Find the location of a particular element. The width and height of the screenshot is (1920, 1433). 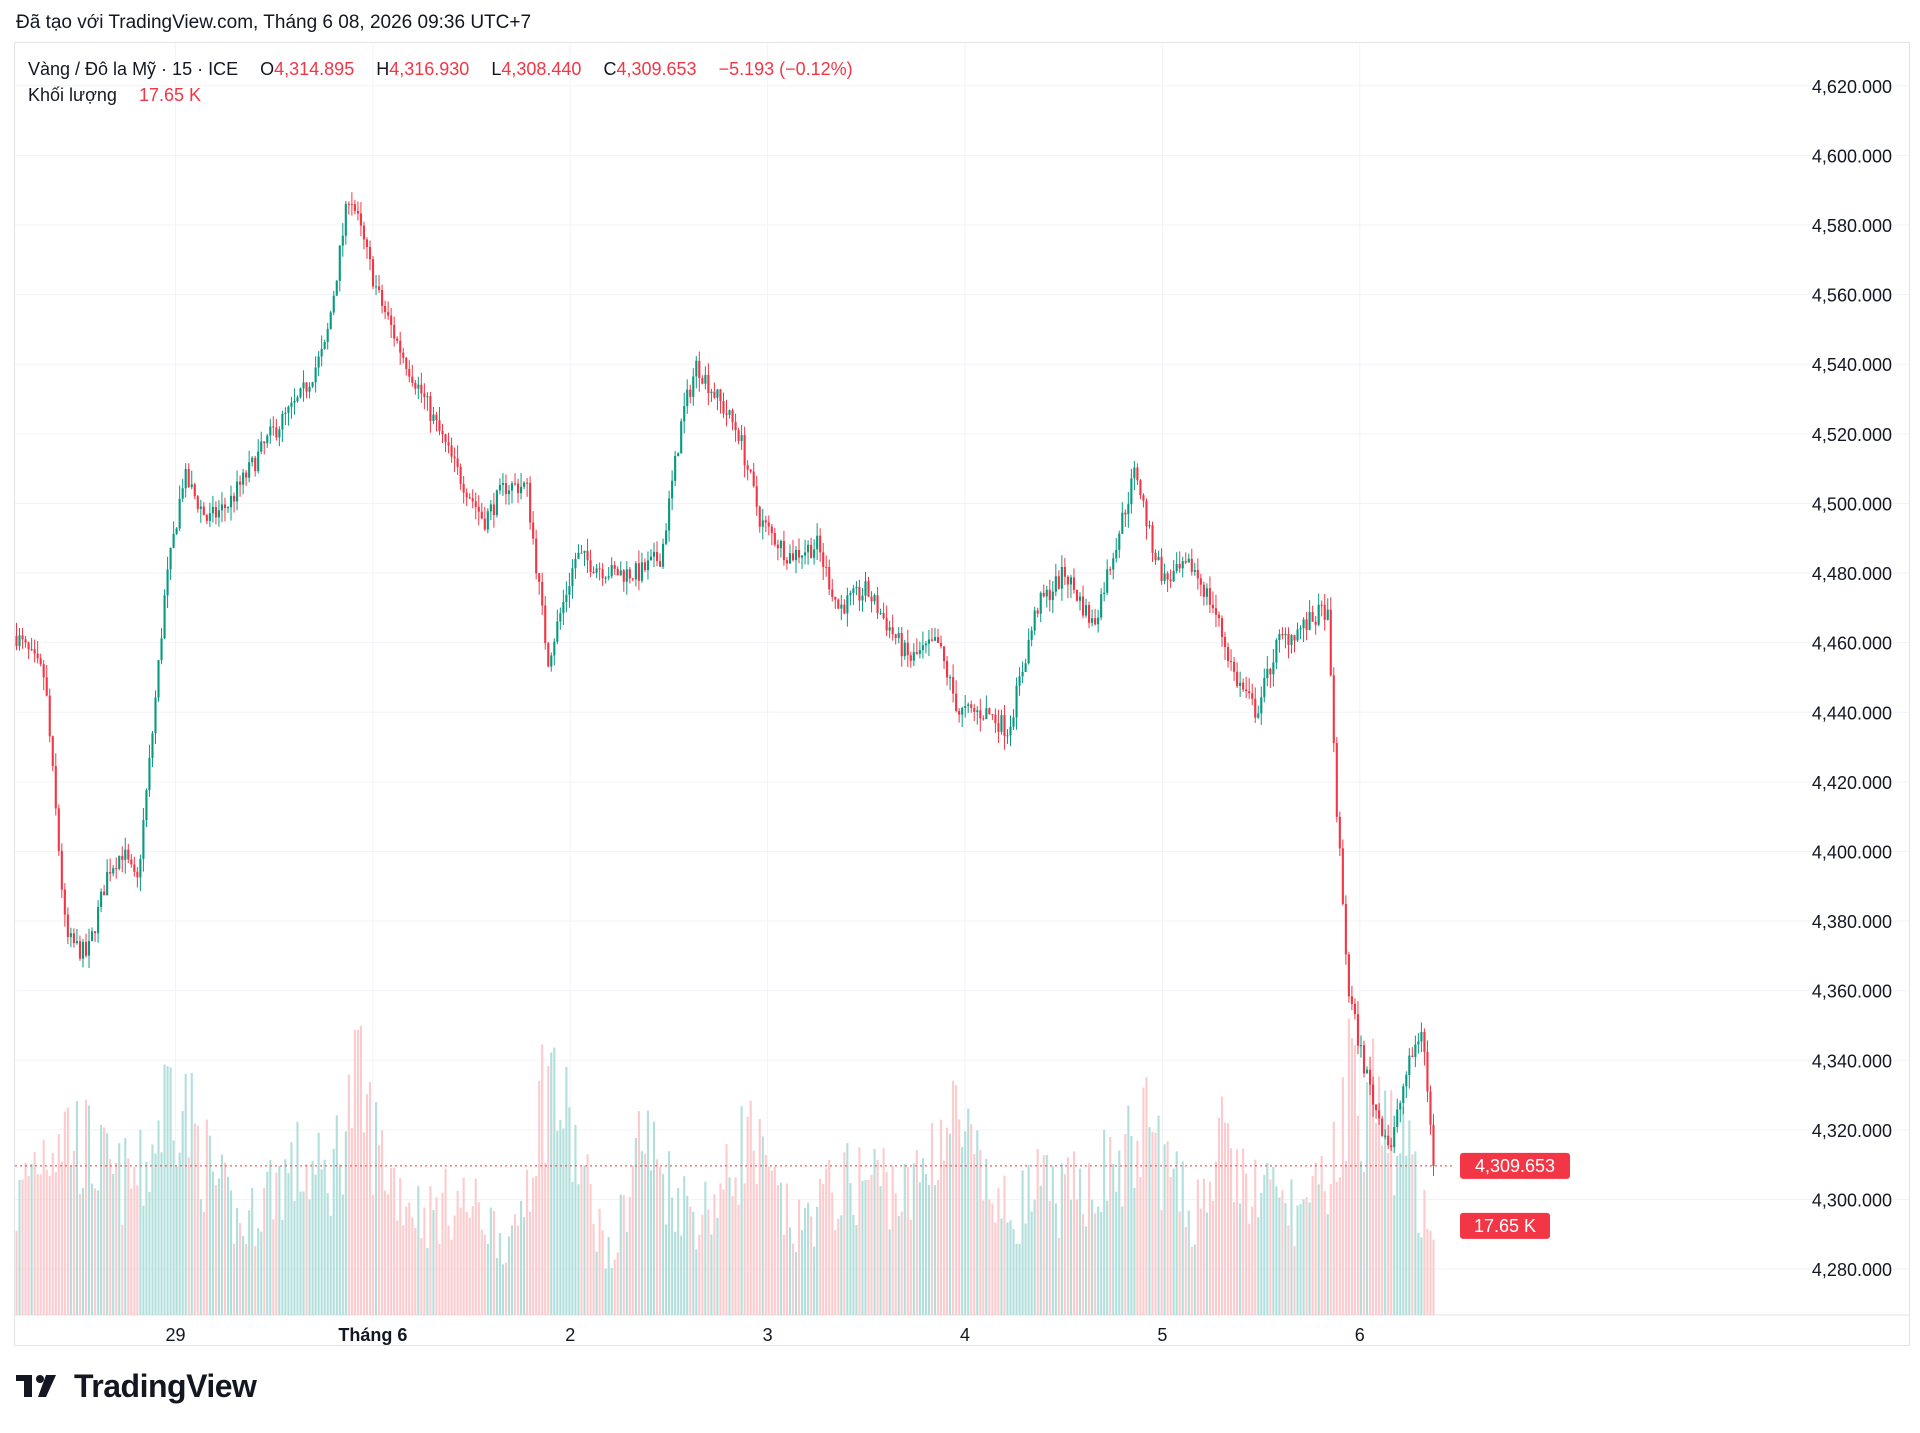

change-value: −5.193 (−0.12%) is located at coordinates (785, 69).